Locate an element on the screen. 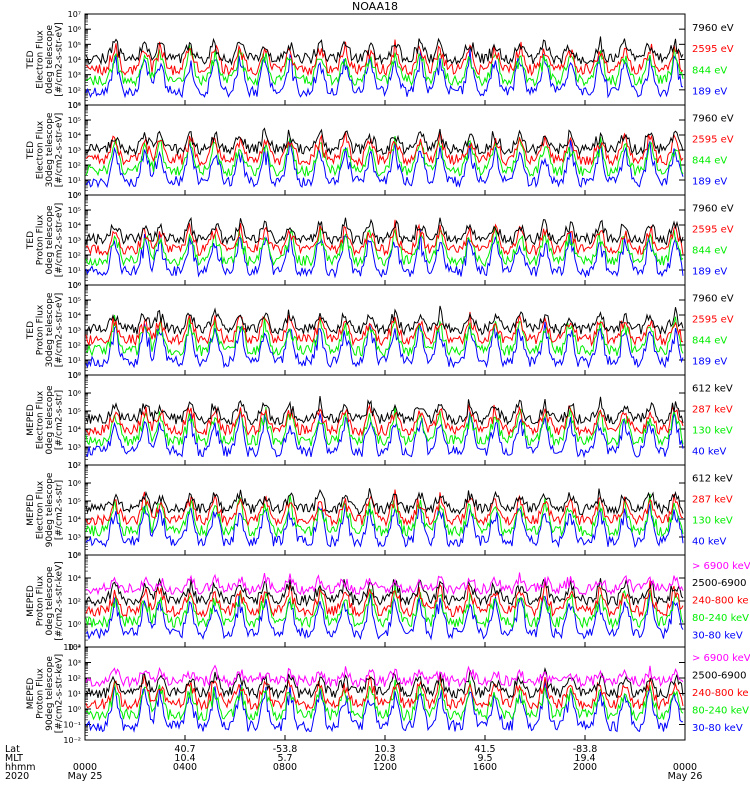 This screenshot has height=800, width=750. y-axis-label: [#/cm2-s-str] is located at coordinates (60, 510).